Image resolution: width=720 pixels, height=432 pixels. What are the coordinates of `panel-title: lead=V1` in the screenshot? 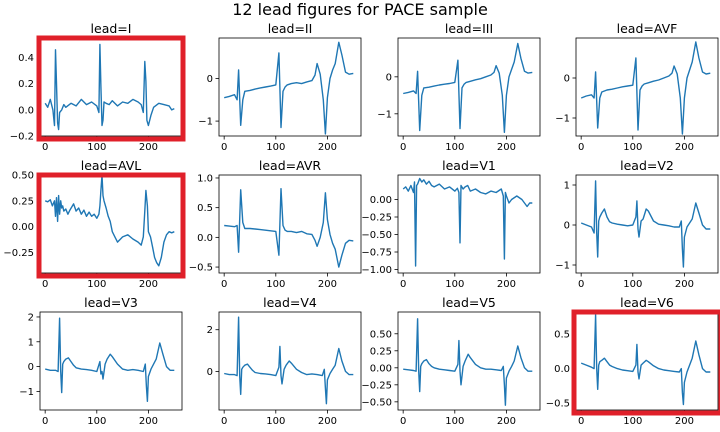 It's located at (469, 165).